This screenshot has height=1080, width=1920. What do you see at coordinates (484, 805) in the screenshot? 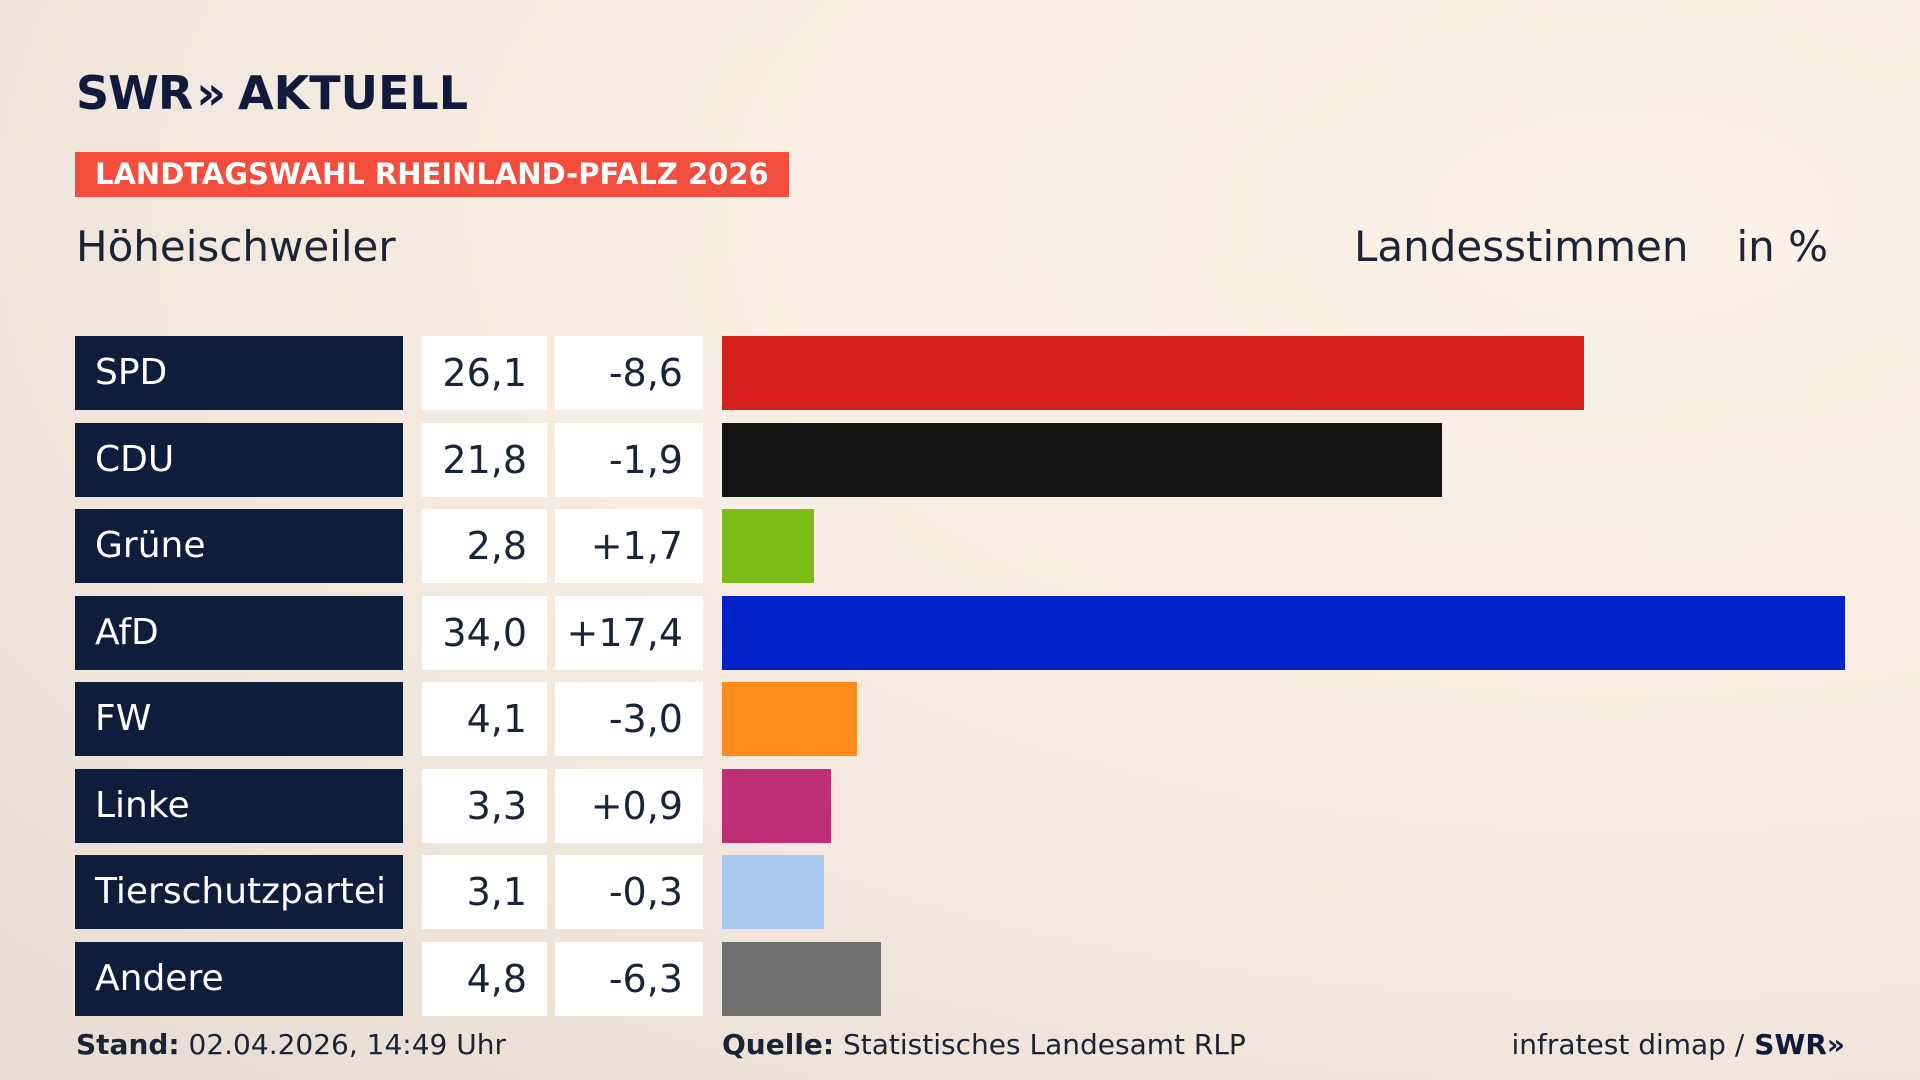
I see `value-label: 3,3` at bounding box center [484, 805].